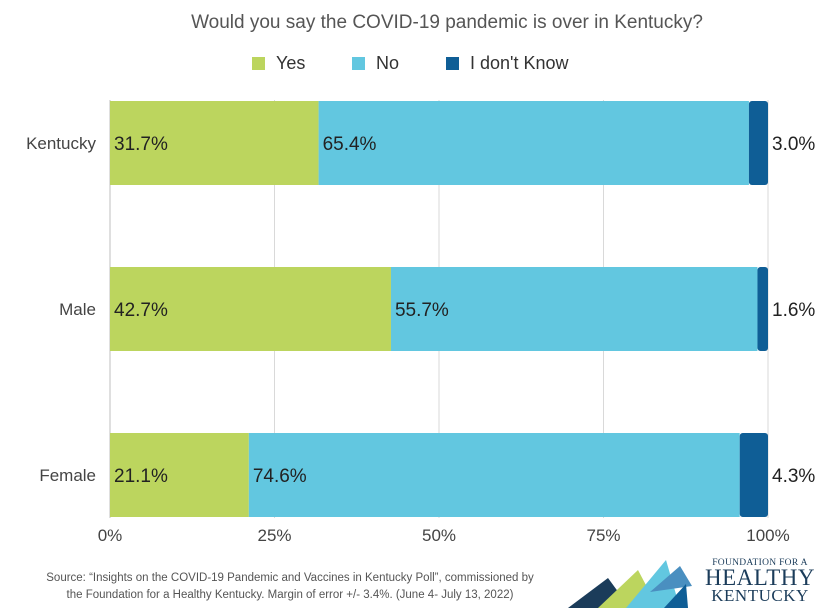  Describe the element at coordinates (793, 310) in the screenshot. I see `data-label-male-2: 1.6%` at that location.